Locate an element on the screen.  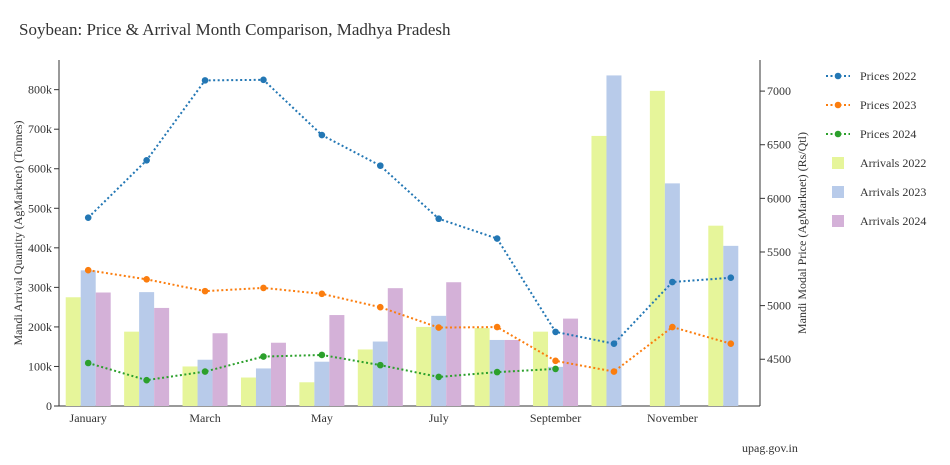
legend-label: Prices 2023 is located at coordinates (888, 105).